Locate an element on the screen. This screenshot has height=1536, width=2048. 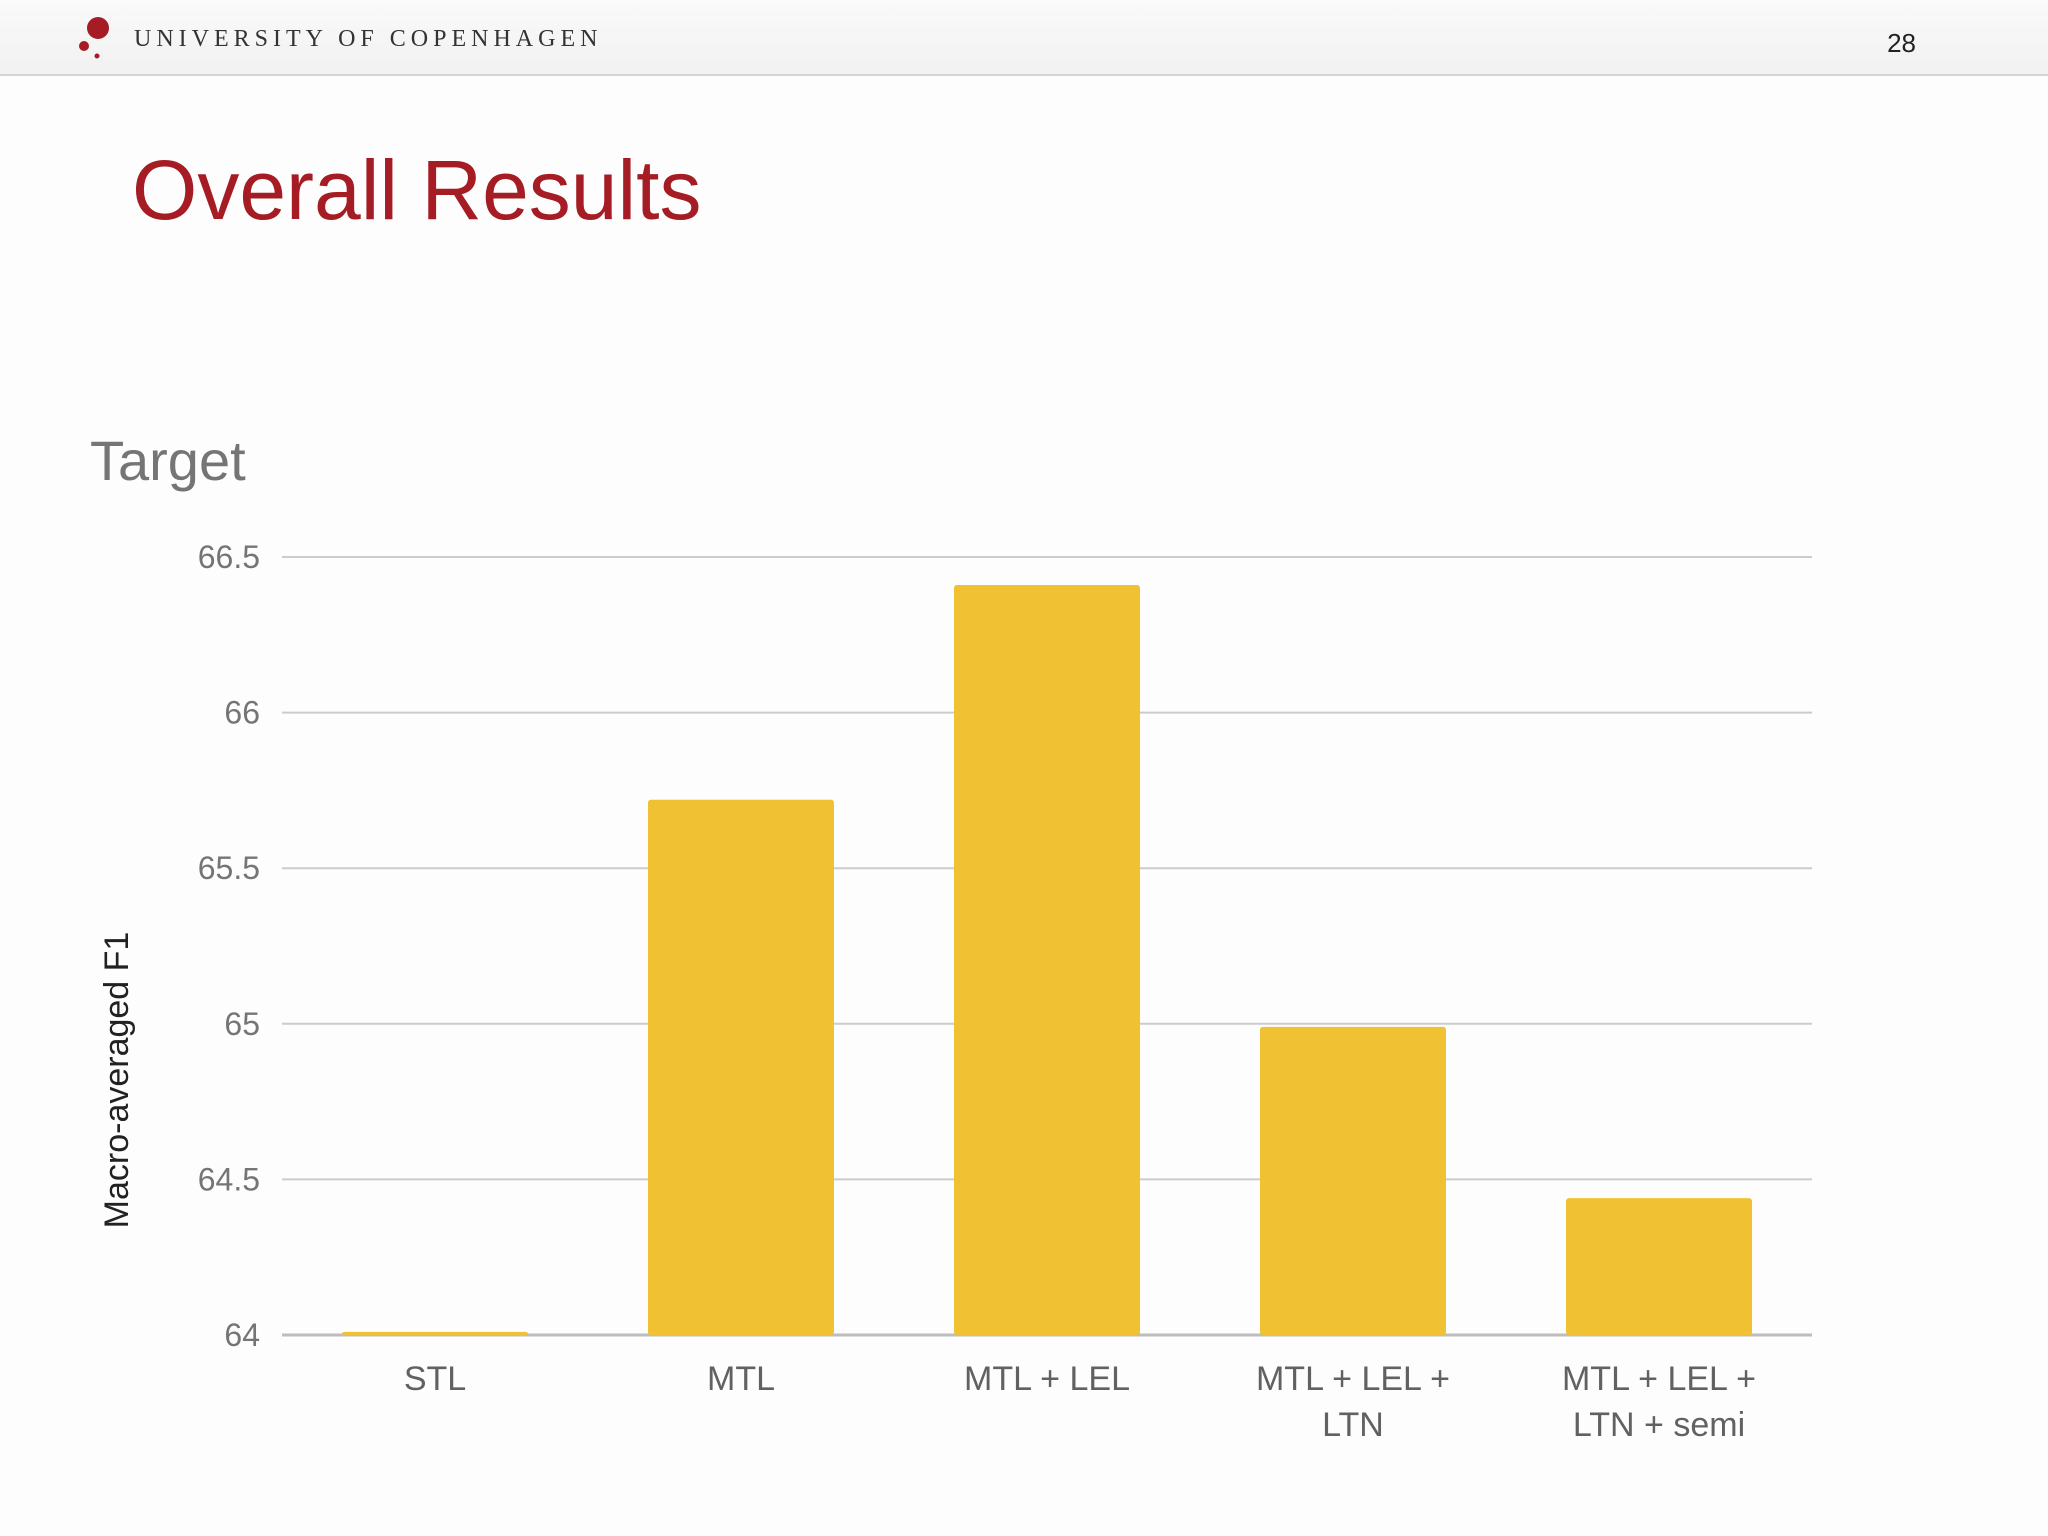
y-tick-label: 66.5 is located at coordinates (229, 557).